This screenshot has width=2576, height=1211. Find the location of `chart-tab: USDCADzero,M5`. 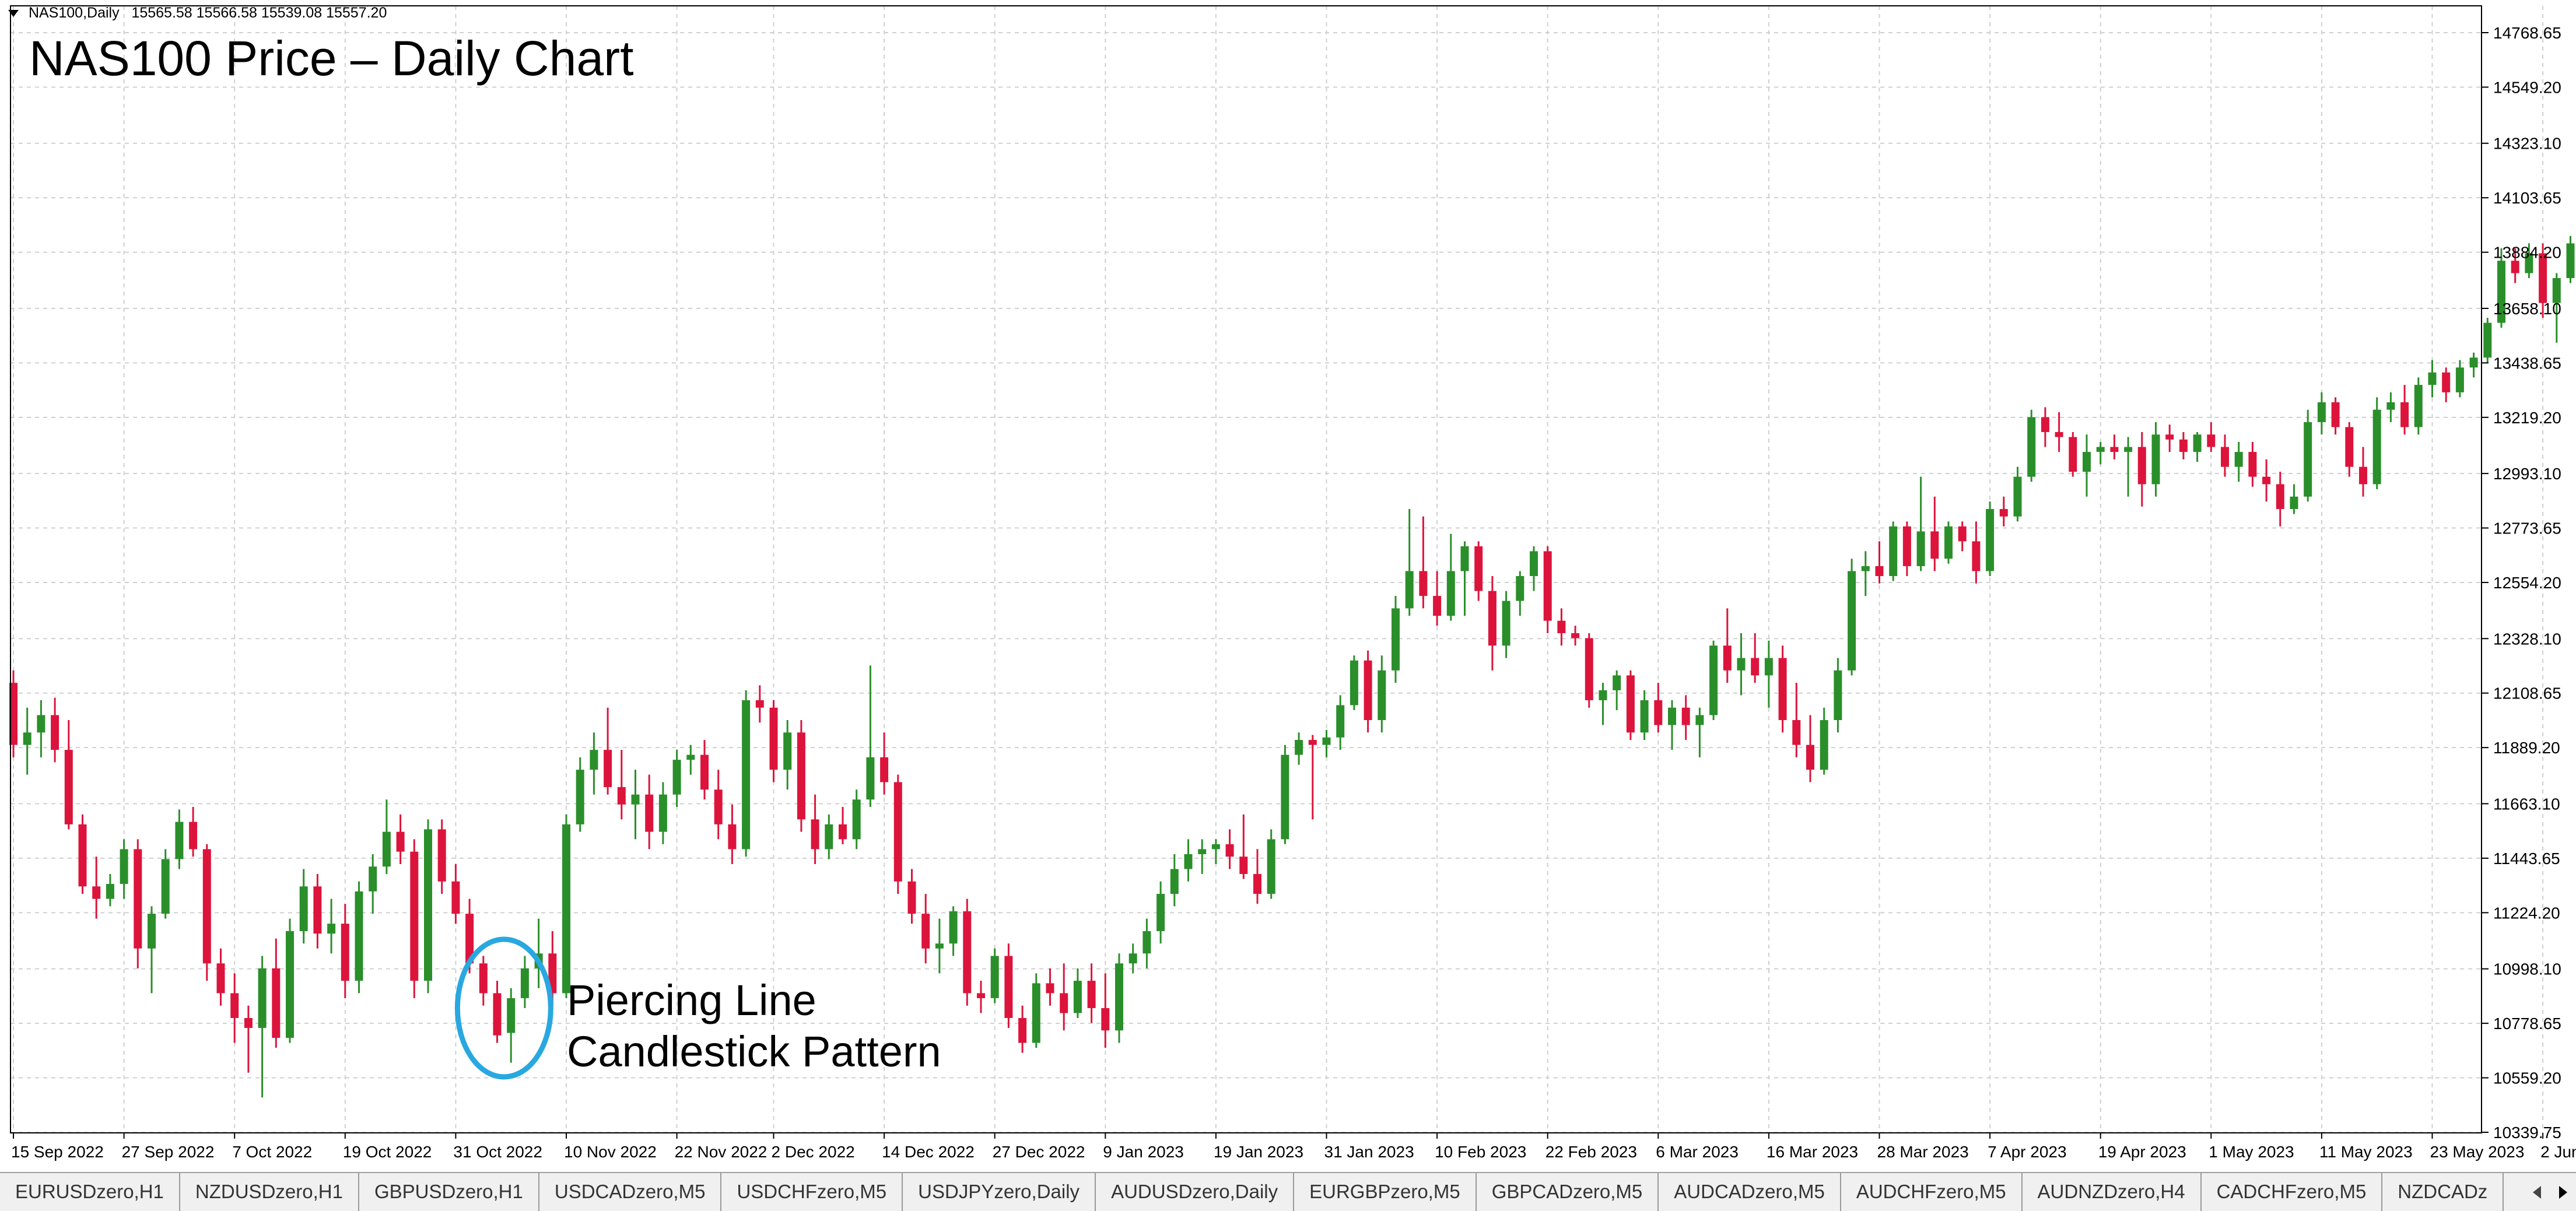

chart-tab: USDCADzero,M5 is located at coordinates (630, 1192).